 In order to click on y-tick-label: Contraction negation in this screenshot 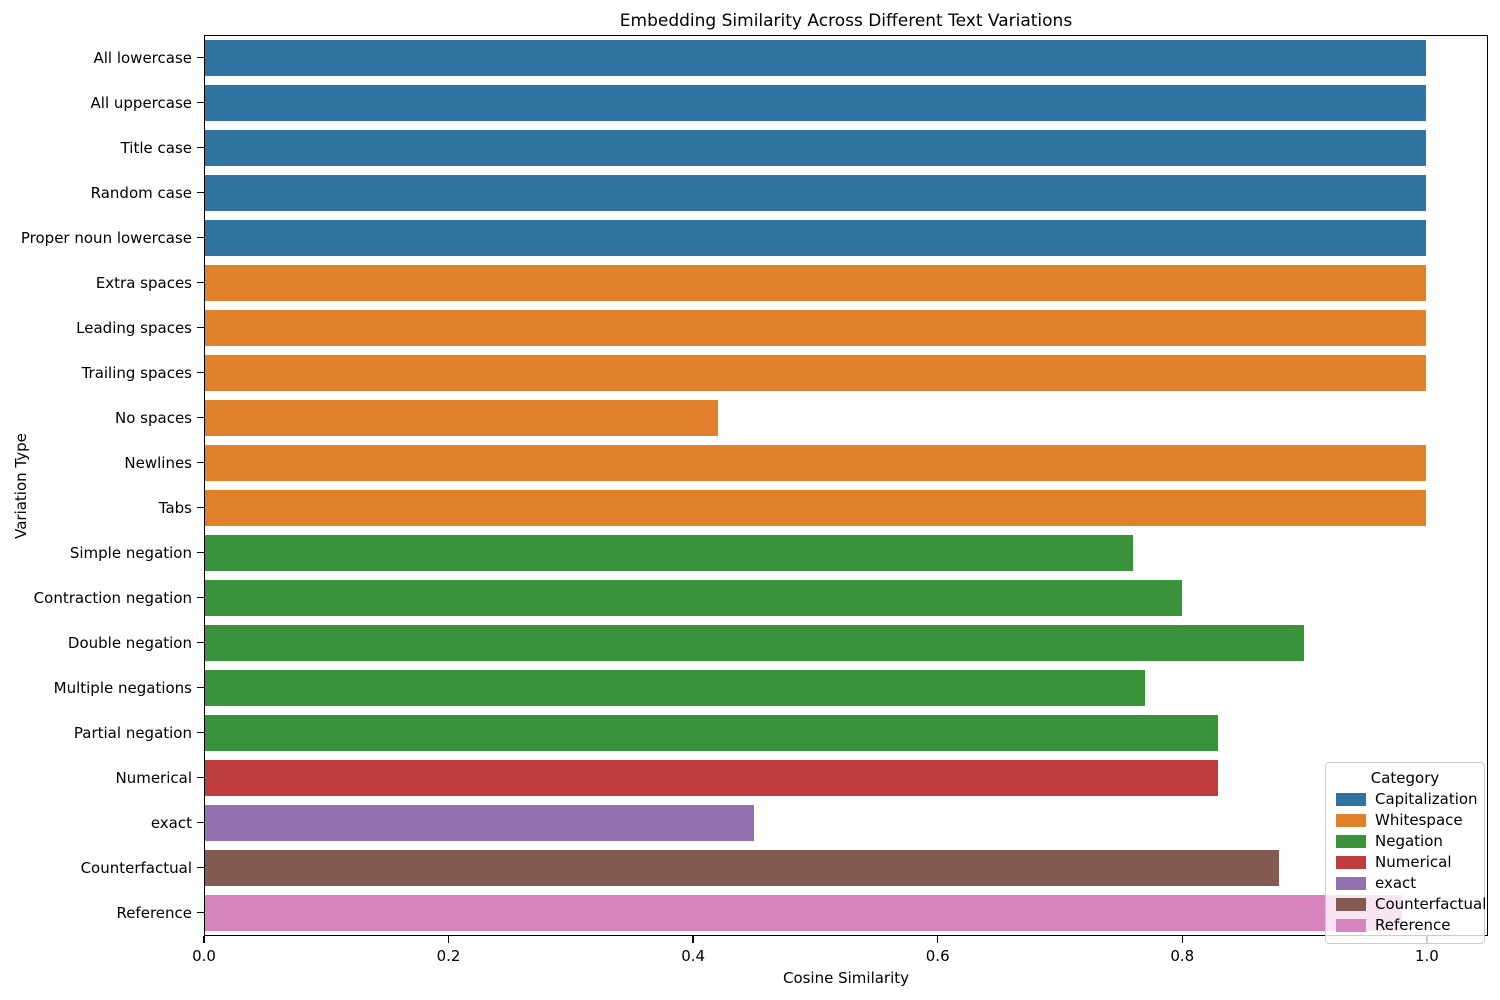, I will do `click(112, 597)`.